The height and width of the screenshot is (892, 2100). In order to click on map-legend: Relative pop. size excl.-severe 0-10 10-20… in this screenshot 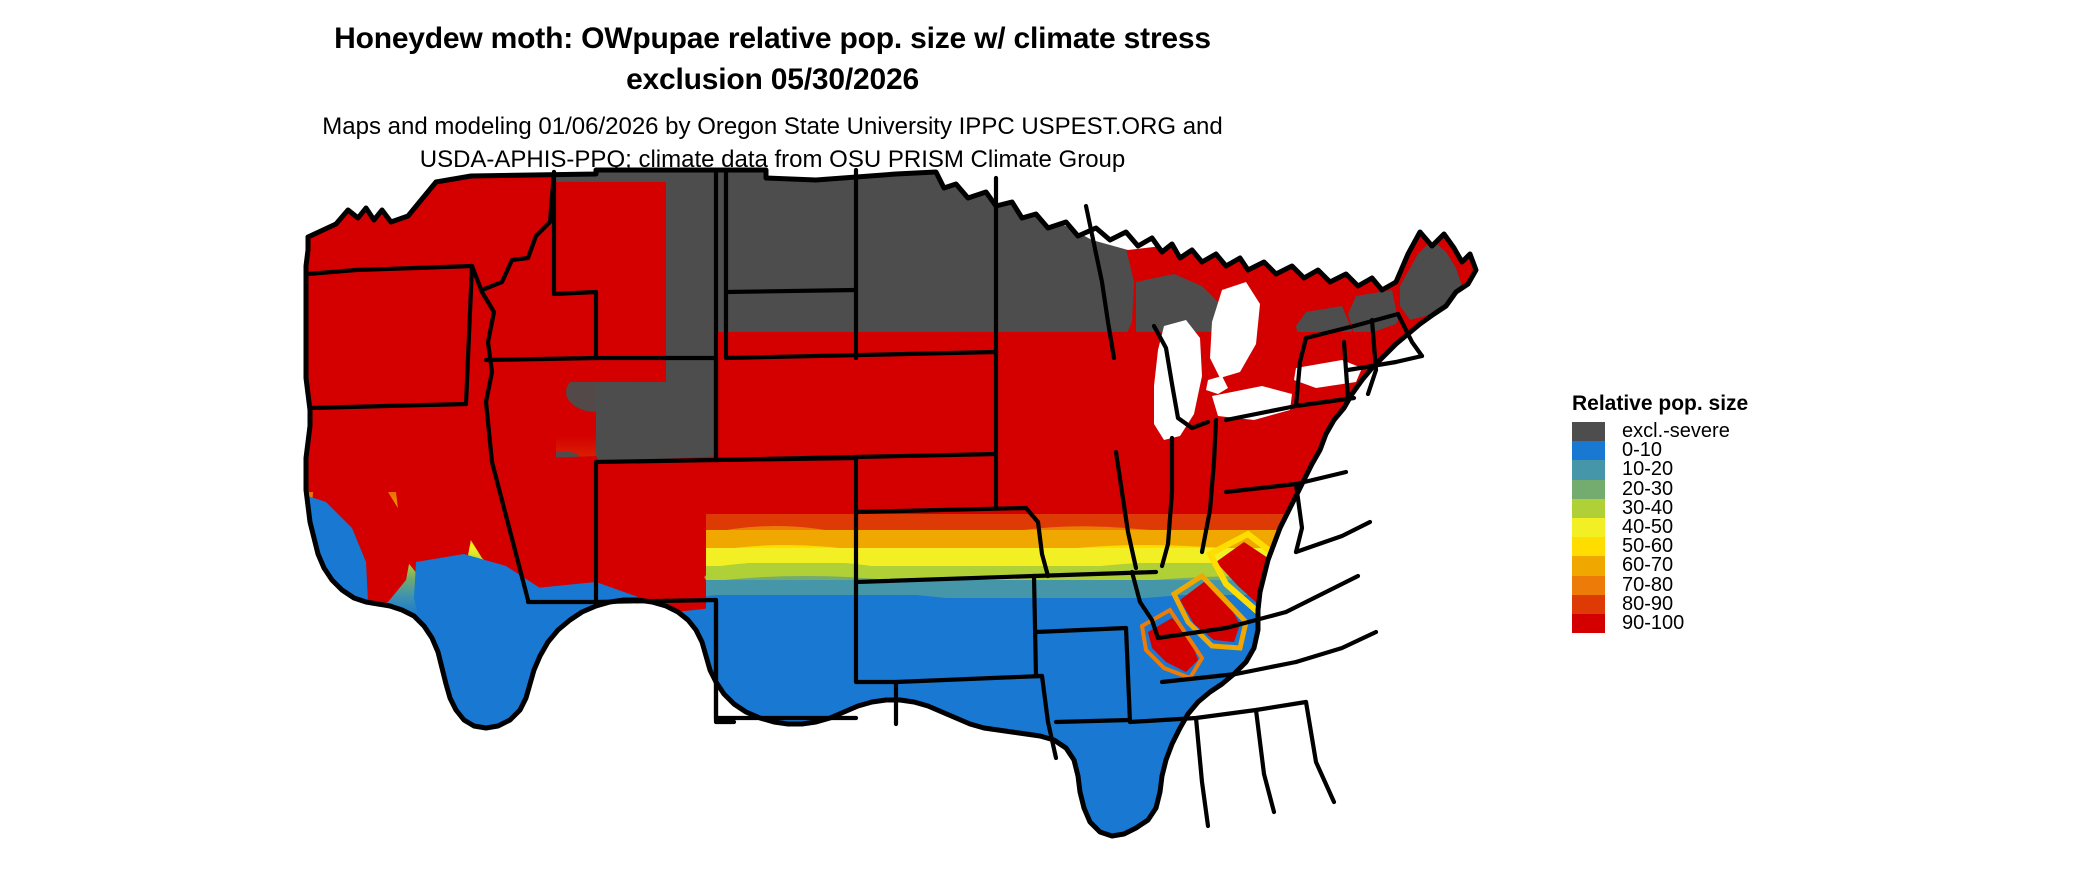, I will do `click(1722, 513)`.